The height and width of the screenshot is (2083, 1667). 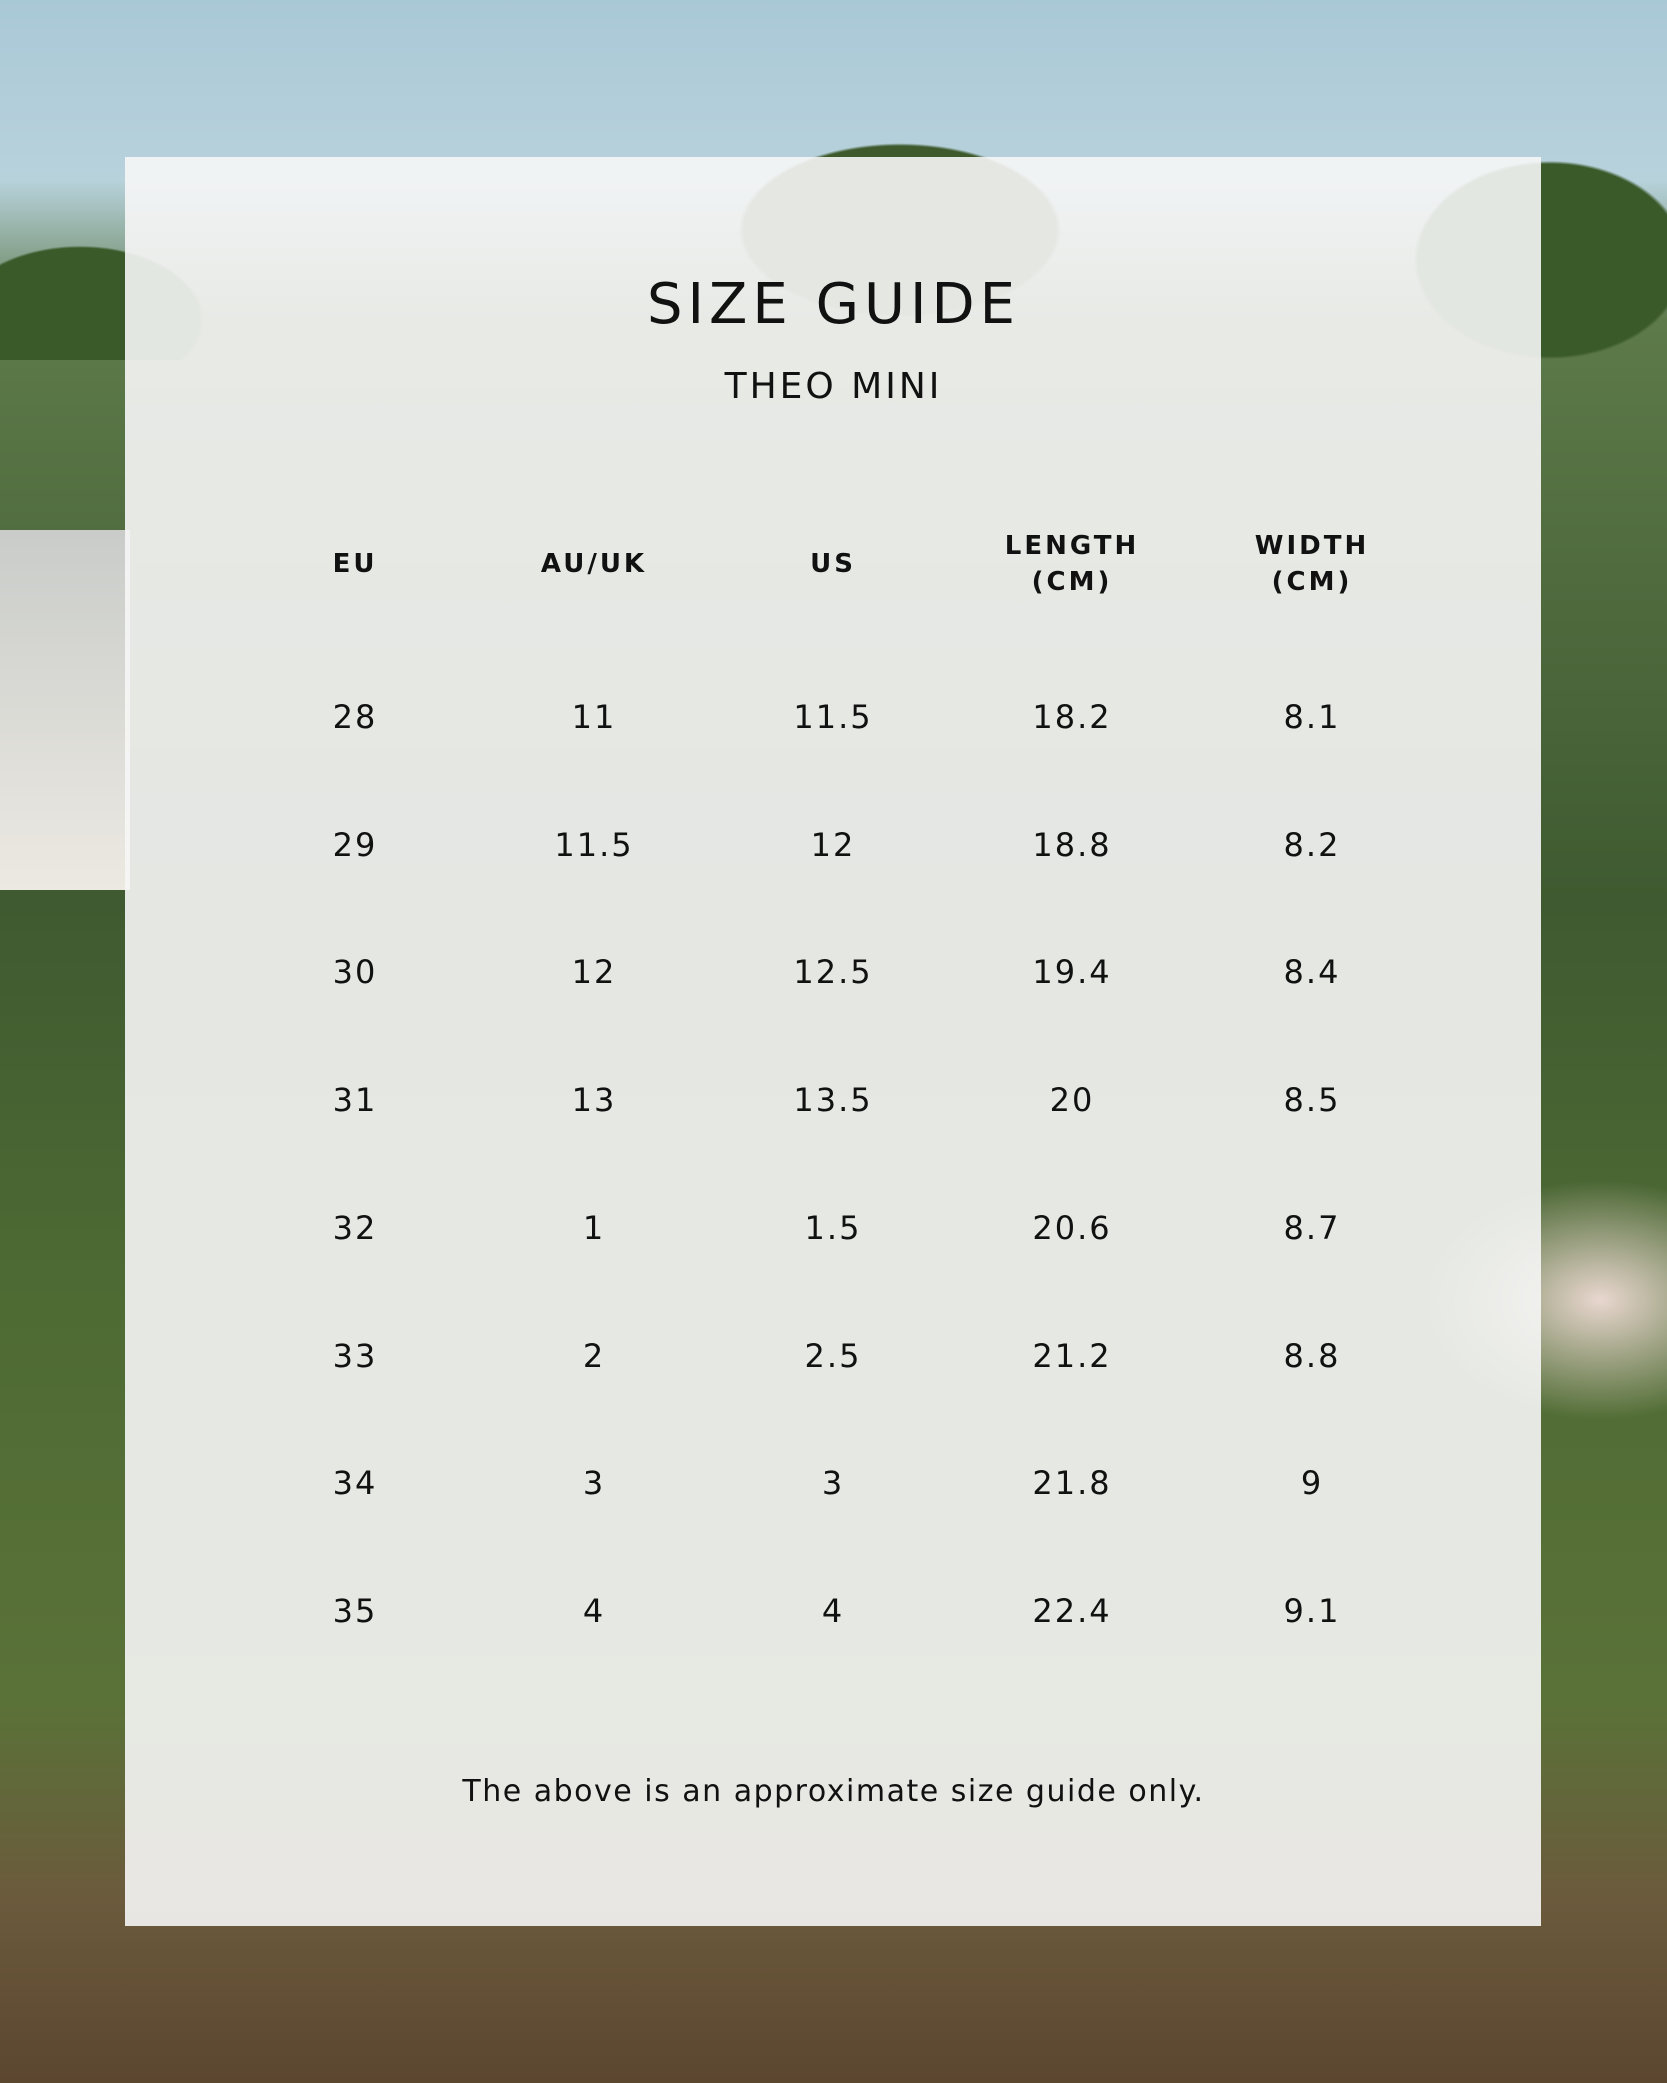 What do you see at coordinates (1072, 564) in the screenshot?
I see `column-header: LENGTH (CM)` at bounding box center [1072, 564].